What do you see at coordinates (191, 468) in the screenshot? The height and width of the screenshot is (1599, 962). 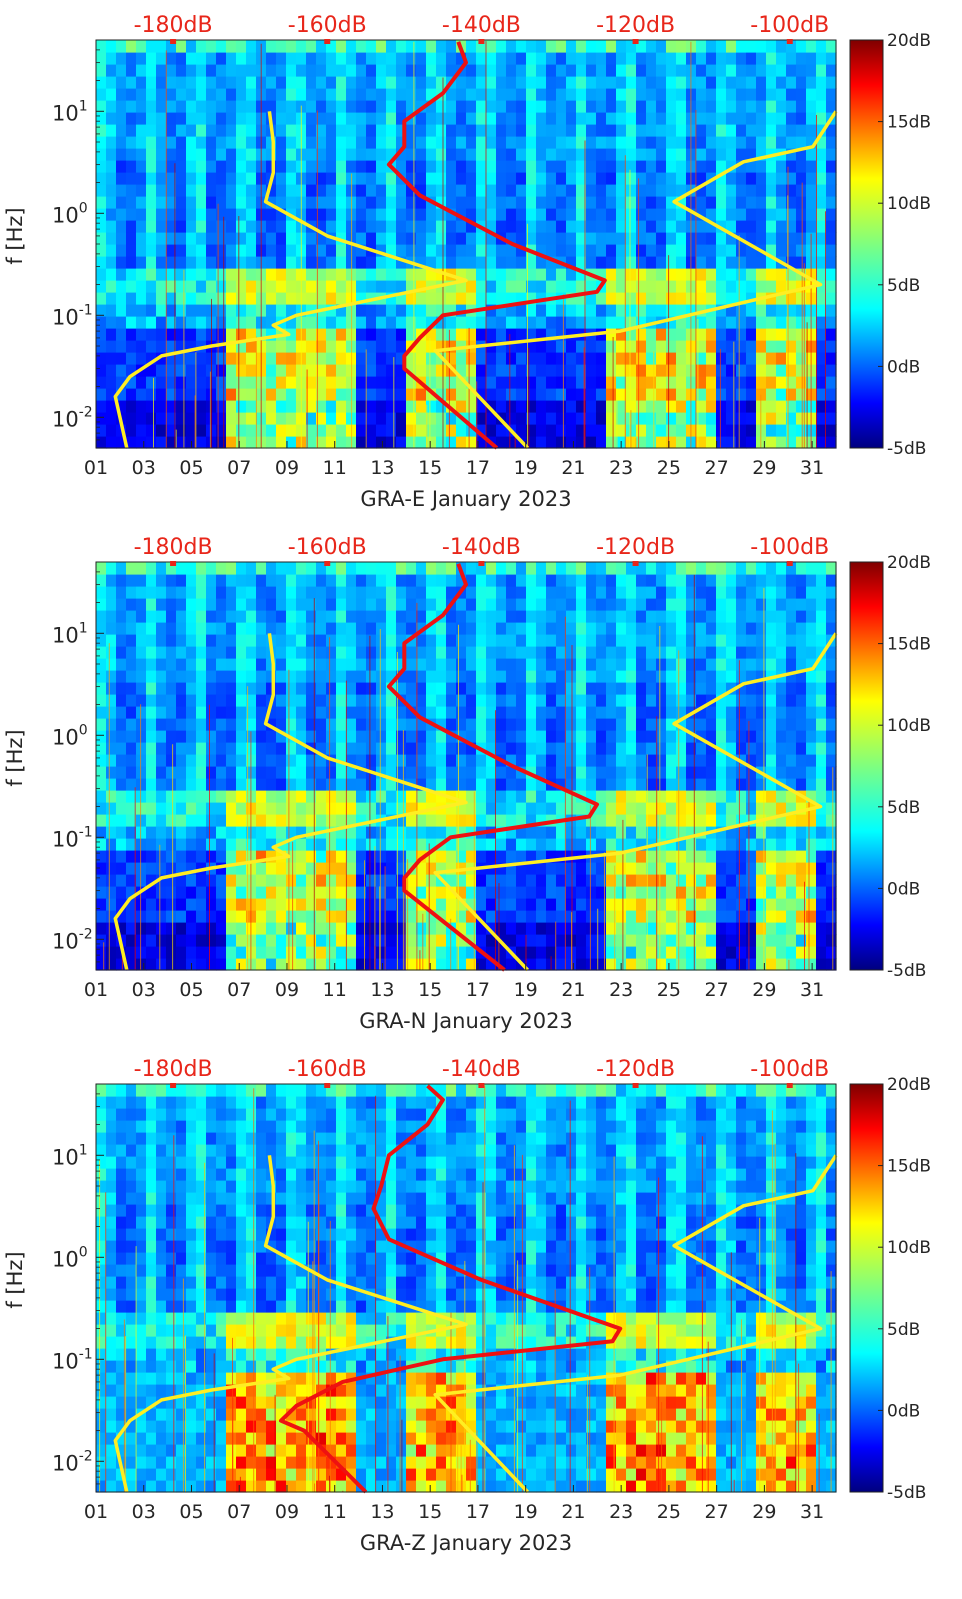 I see `x-tick-label: 05` at bounding box center [191, 468].